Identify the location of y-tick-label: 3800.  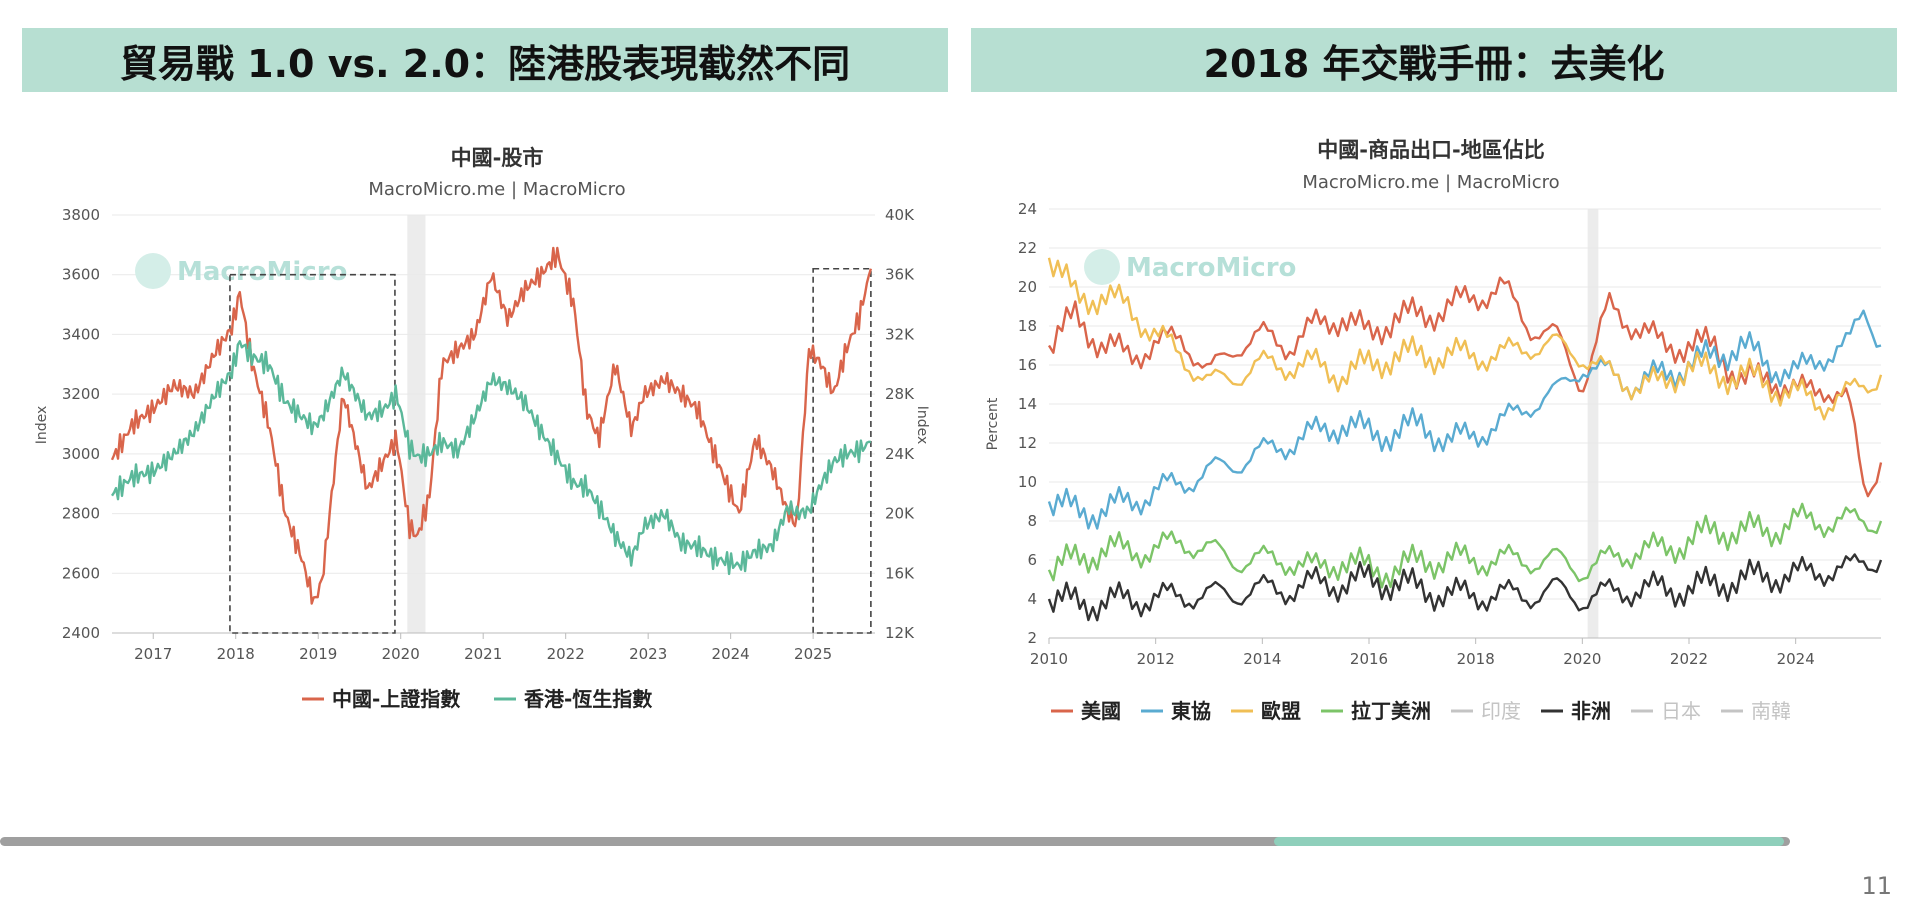
(81, 215).